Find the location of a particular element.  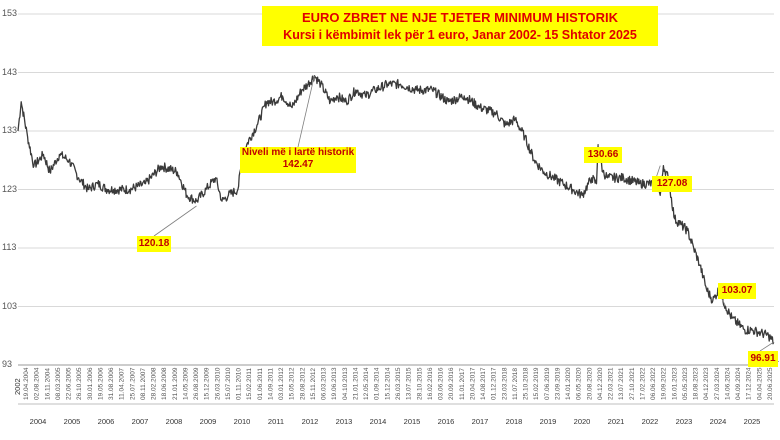

x-date-label: 27.03.2024 is located at coordinates (717, 383).